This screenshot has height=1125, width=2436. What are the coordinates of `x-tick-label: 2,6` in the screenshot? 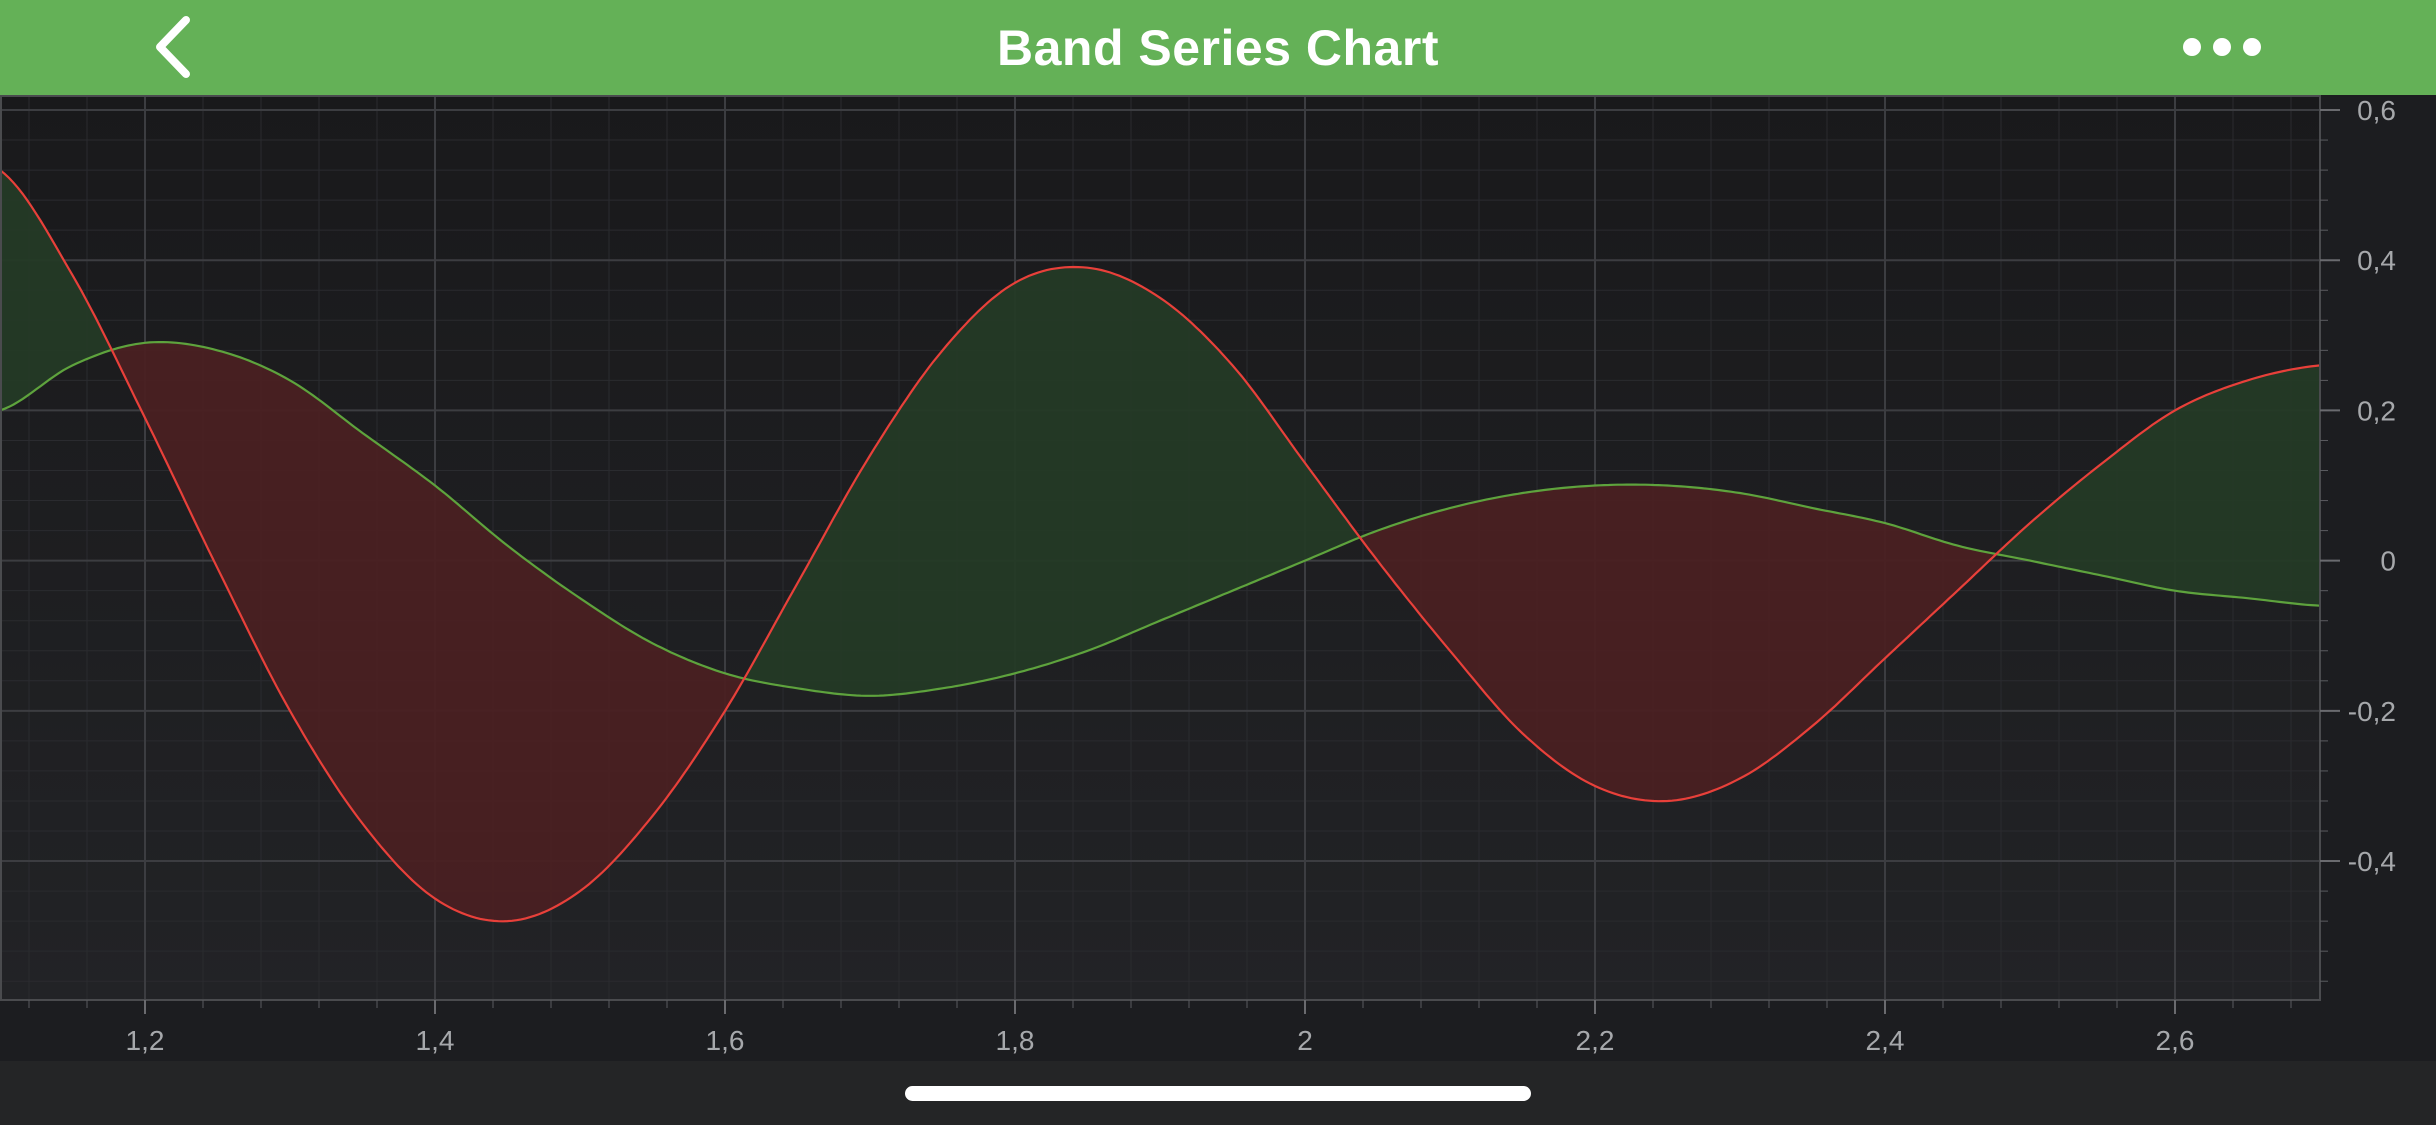 It's located at (2175, 1040).